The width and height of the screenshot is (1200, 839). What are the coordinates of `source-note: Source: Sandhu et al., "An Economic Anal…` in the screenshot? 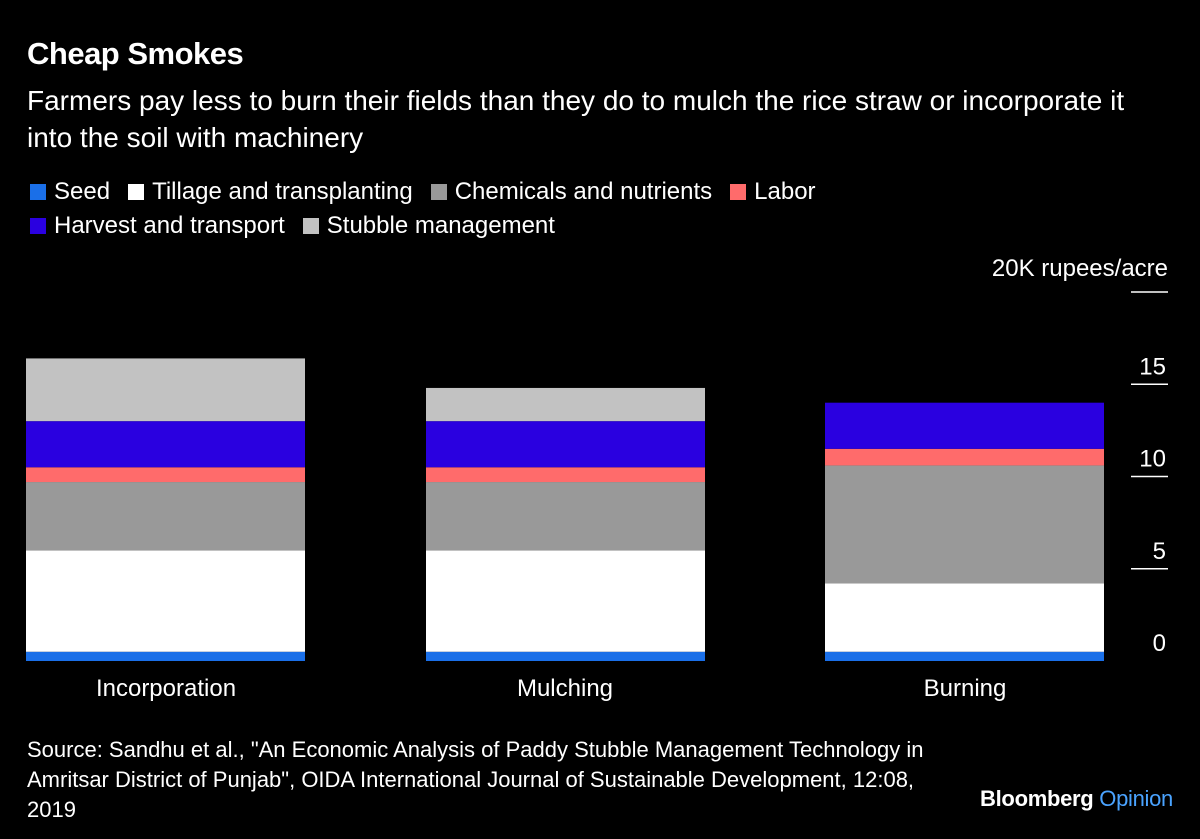 It's located at (475, 779).